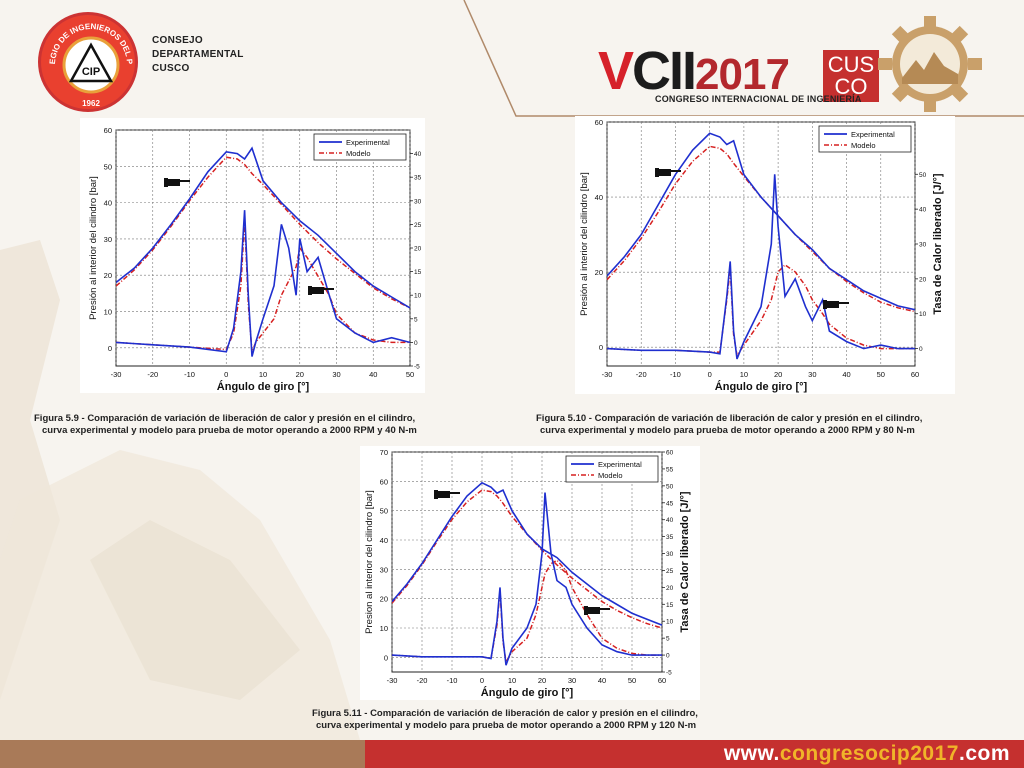 Image resolution: width=1024 pixels, height=768 pixels. Describe the element at coordinates (198, 55) in the screenshot. I see `org-name: CONSEJO DEPARTAMENTAL CUSCO` at that location.